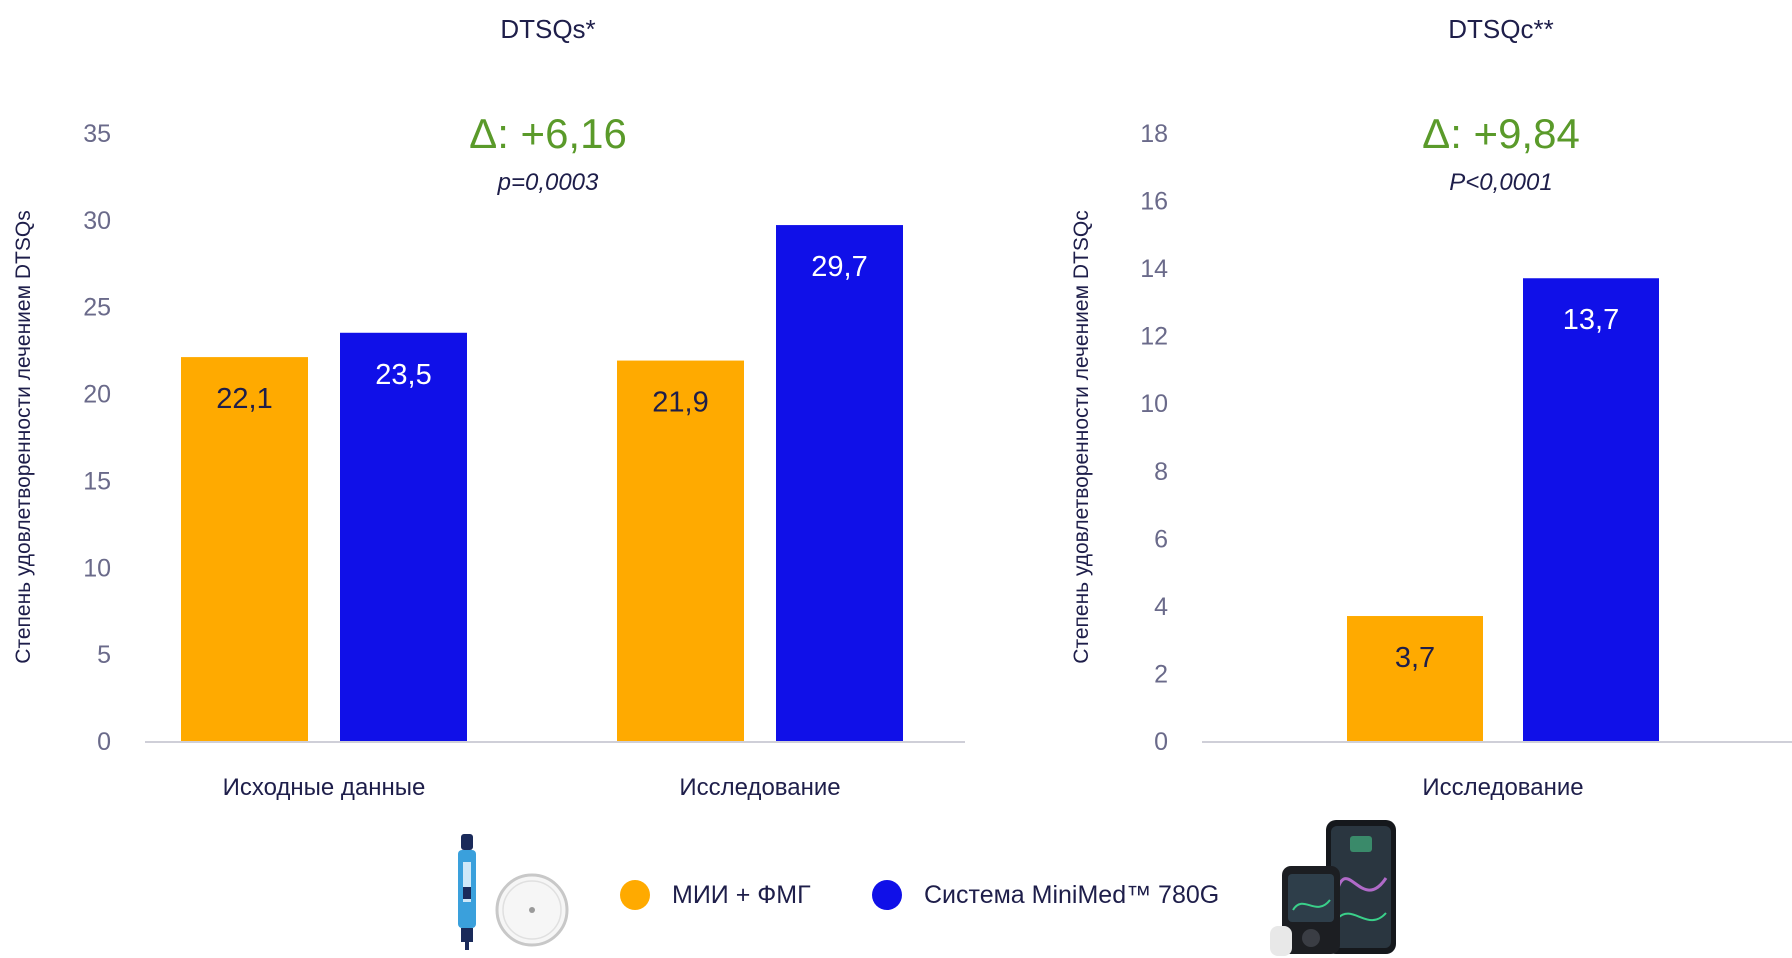 This screenshot has width=1792, height=958. What do you see at coordinates (97, 481) in the screenshot?
I see `dtsqs-ytick-label: 15` at bounding box center [97, 481].